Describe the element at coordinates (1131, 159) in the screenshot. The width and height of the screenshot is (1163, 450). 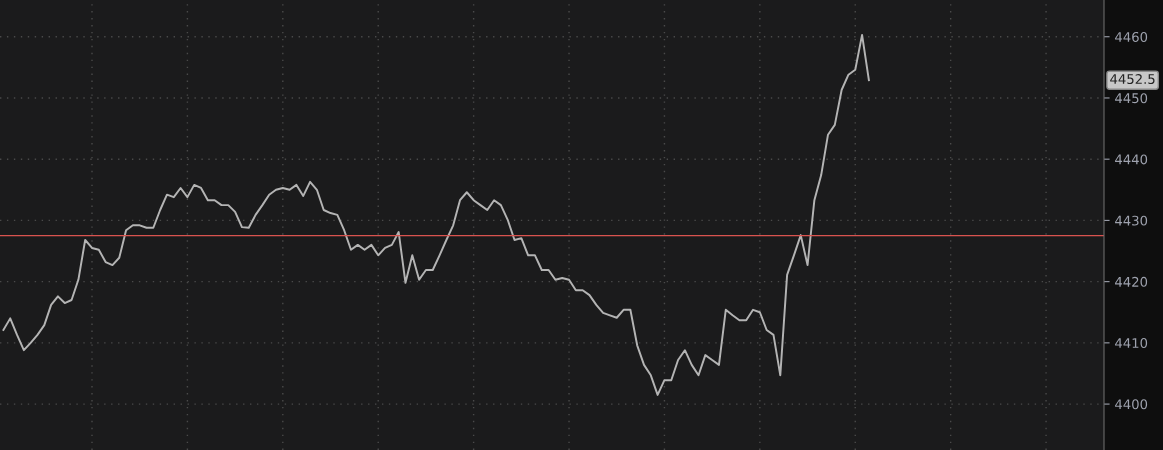
I see `y-tick-label: 4440` at that location.